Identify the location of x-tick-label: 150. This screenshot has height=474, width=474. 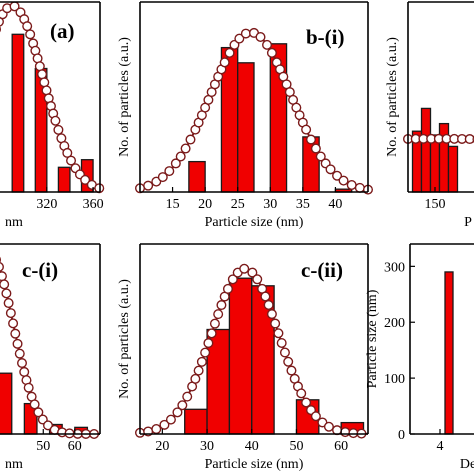
(435, 204).